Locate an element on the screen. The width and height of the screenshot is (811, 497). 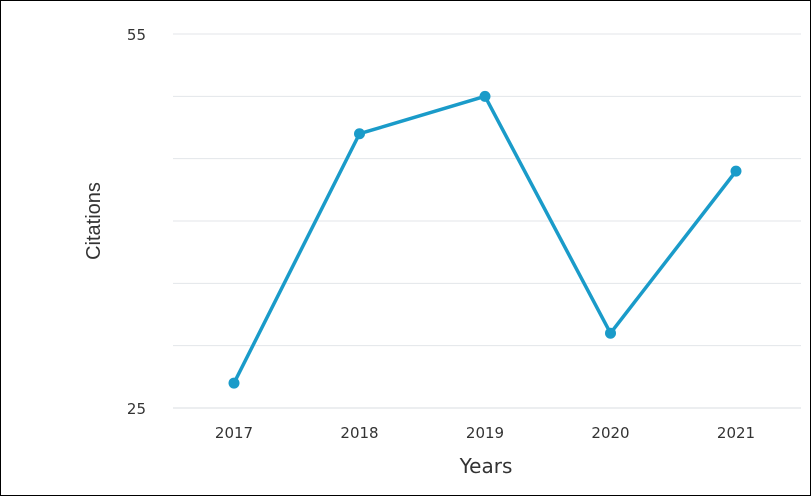
y-tick-label-bottom: 25 is located at coordinates (136, 409).